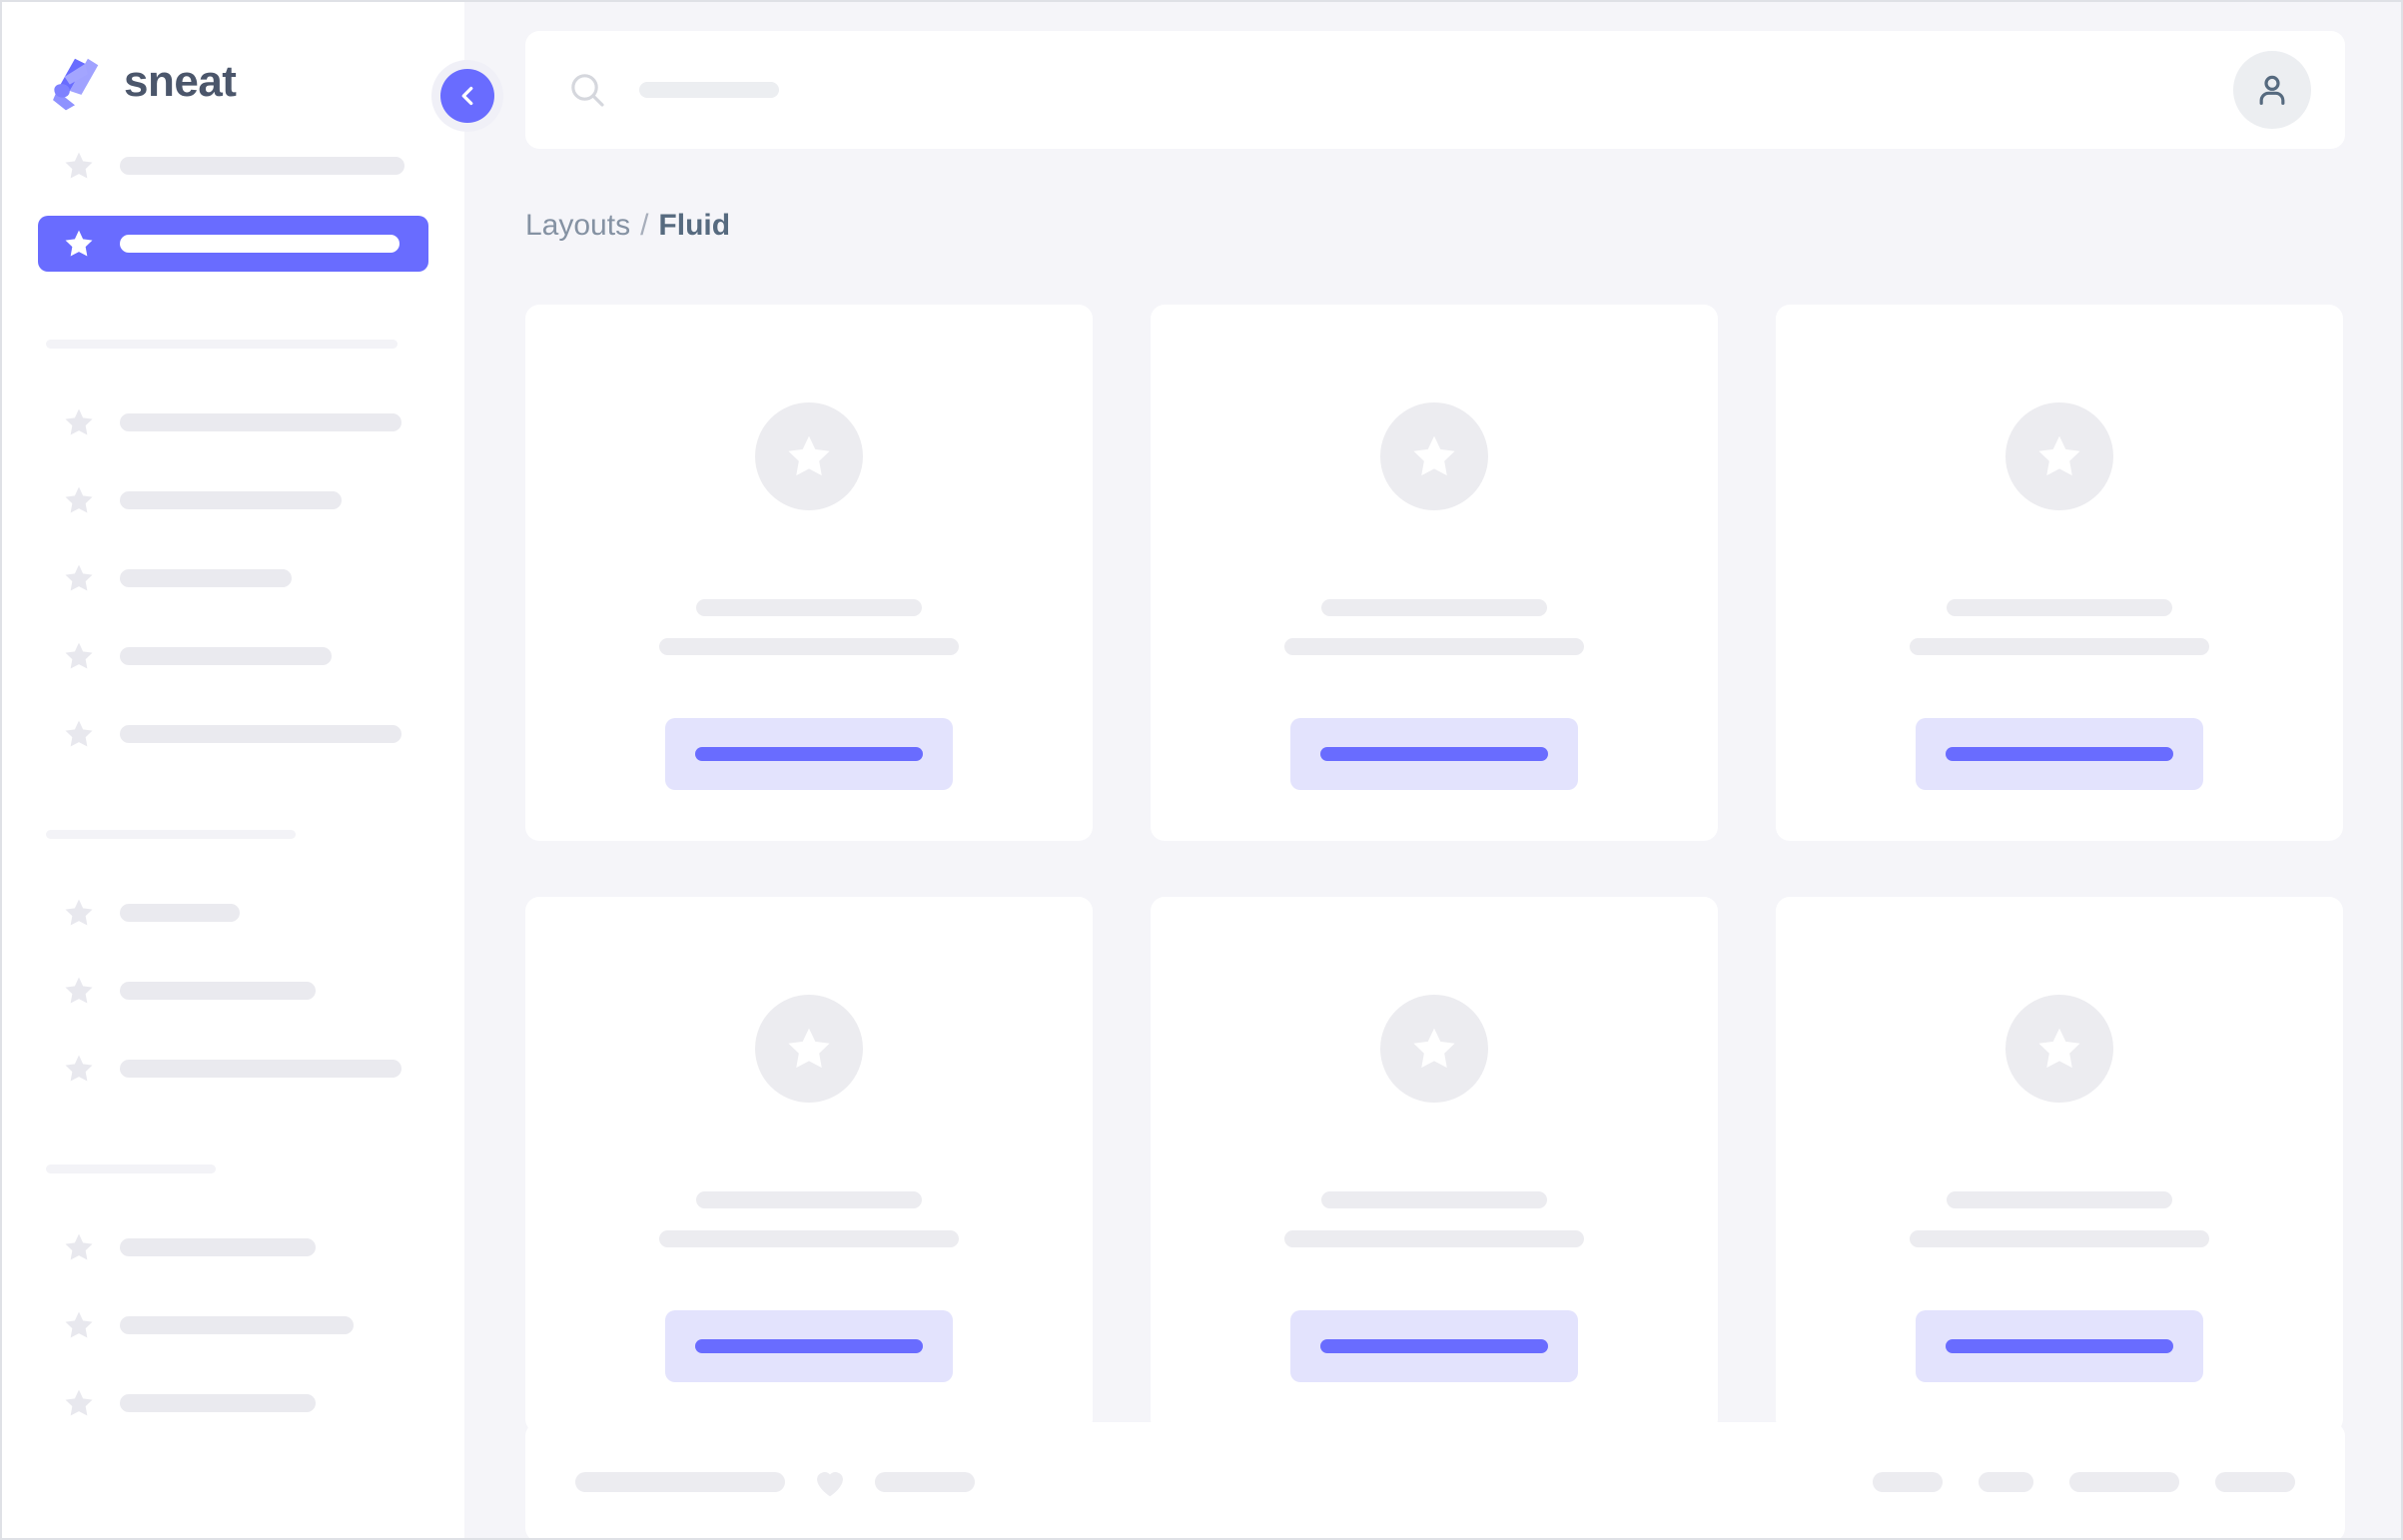  What do you see at coordinates (578, 225) in the screenshot?
I see `breadcrumb-item-layouts: Layouts` at bounding box center [578, 225].